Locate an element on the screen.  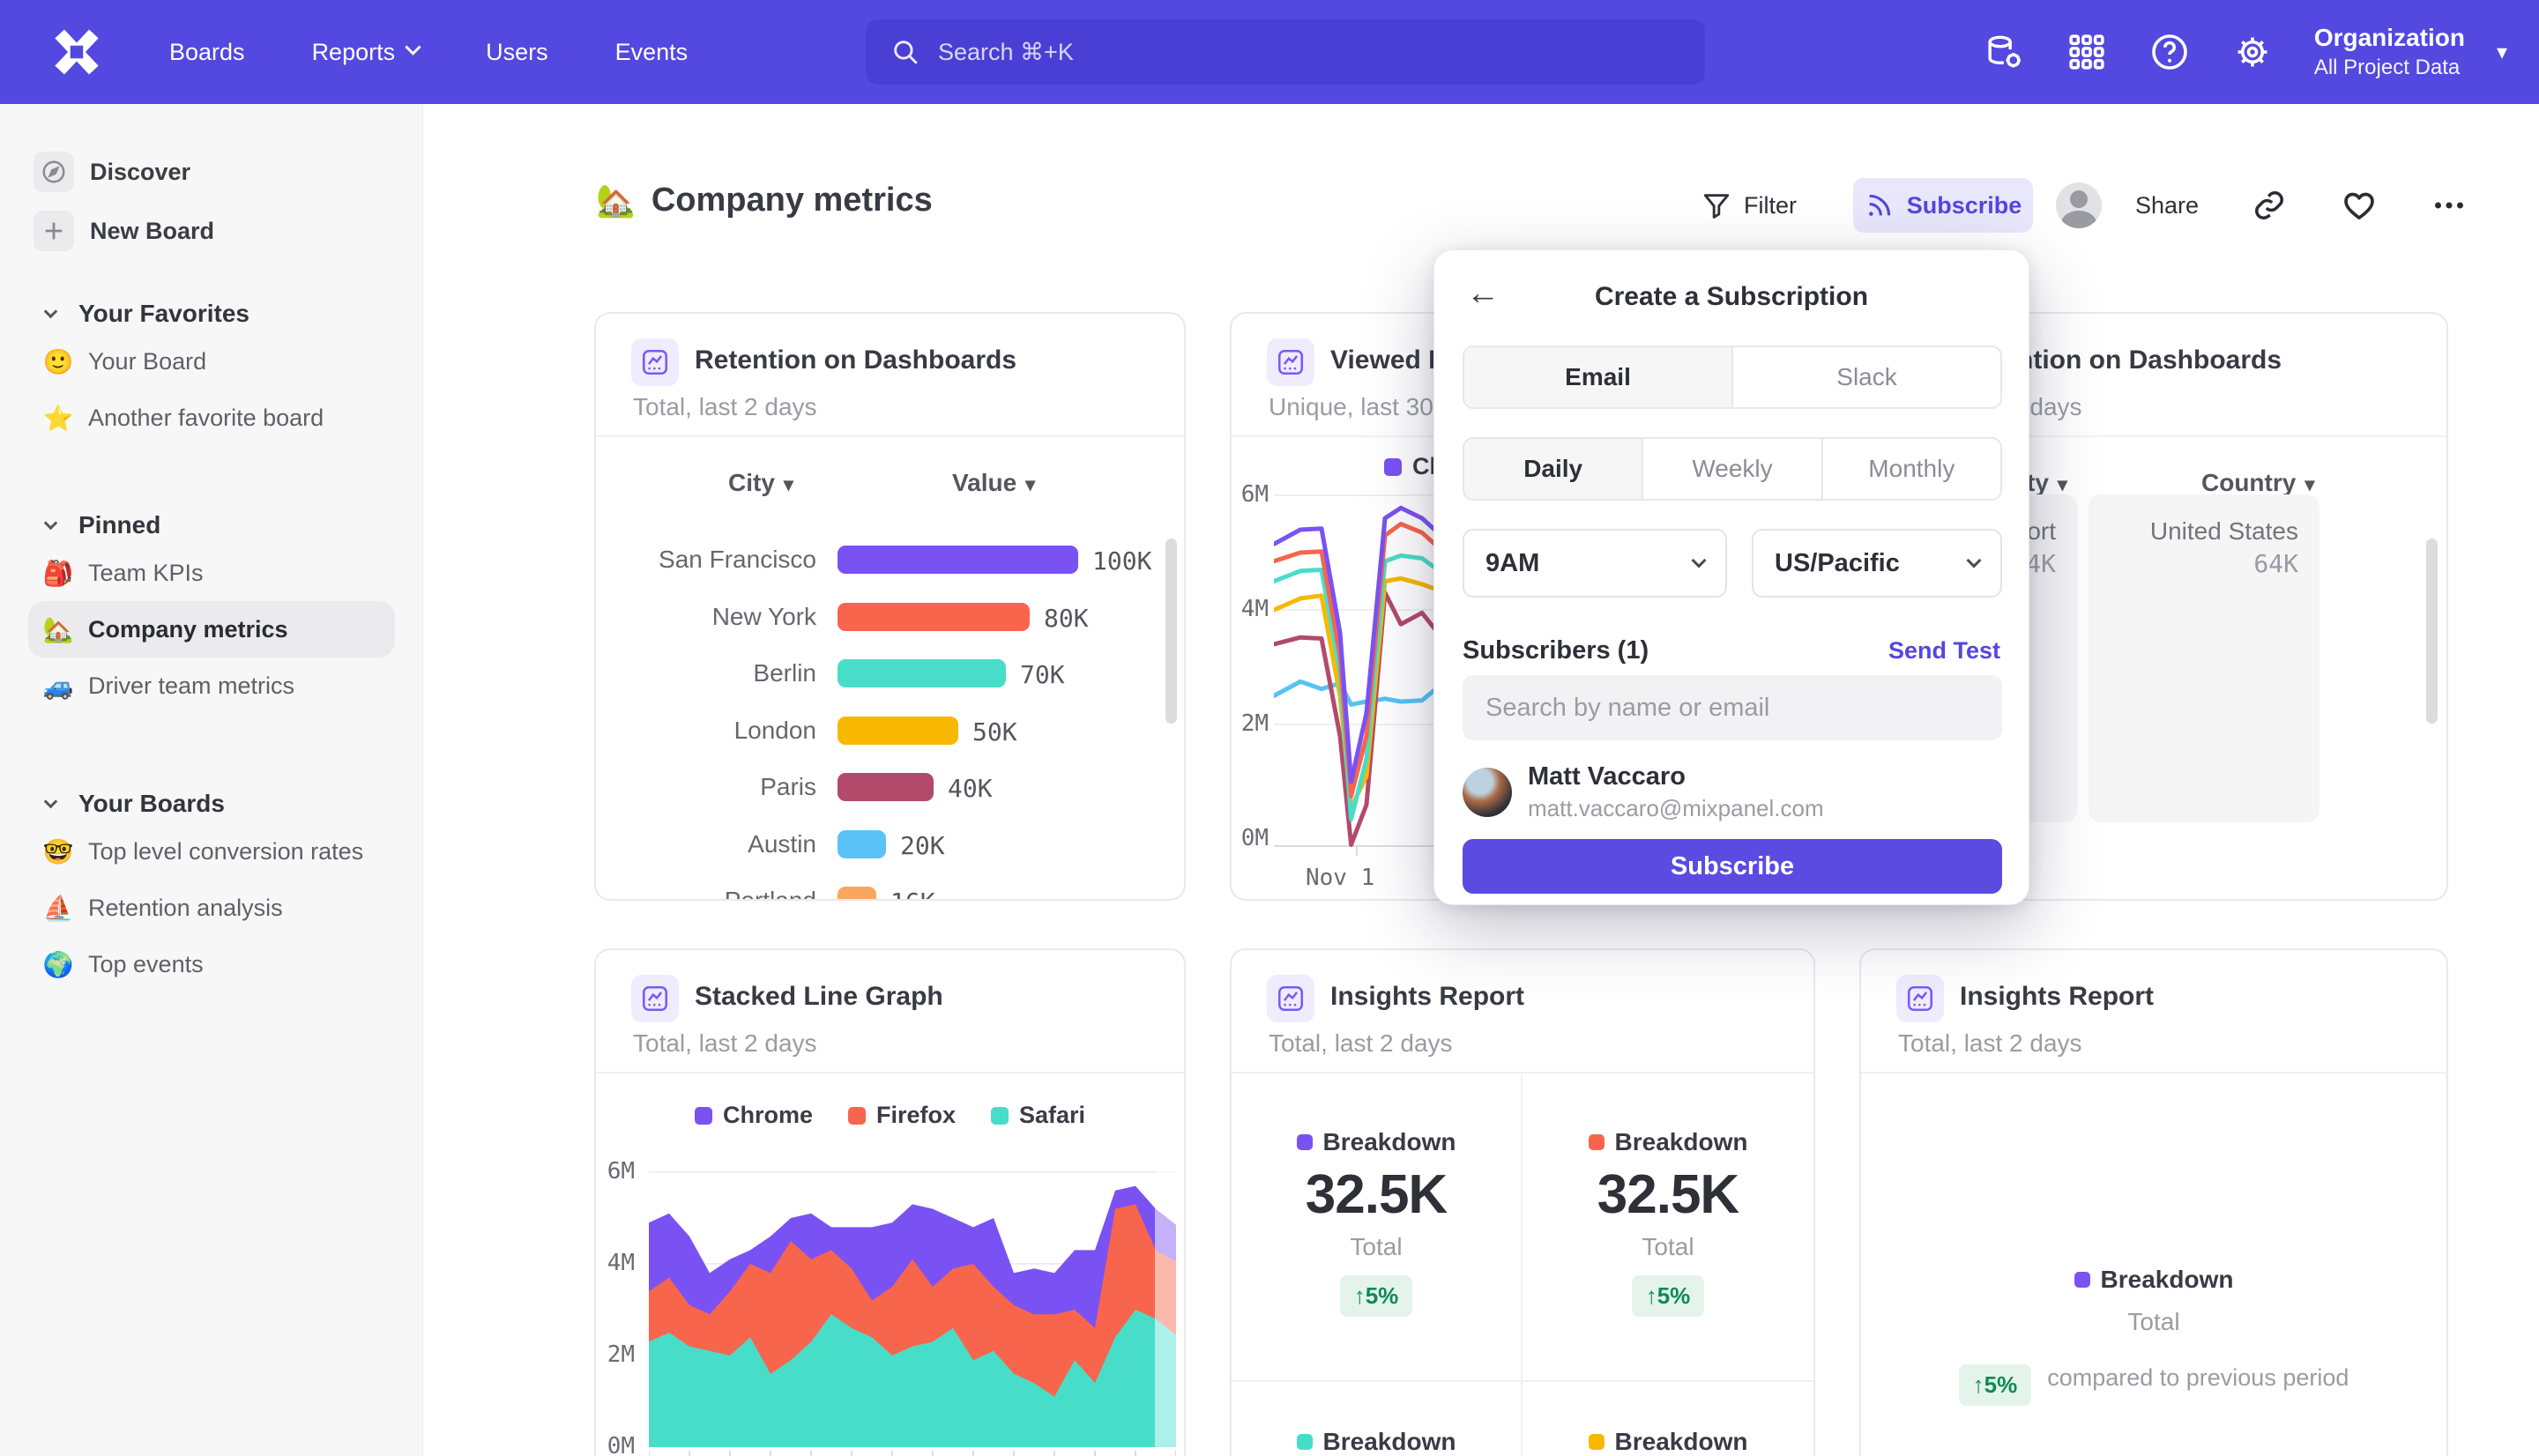
org-switcher: Organization All Project Data is located at coordinates (2389, 52).